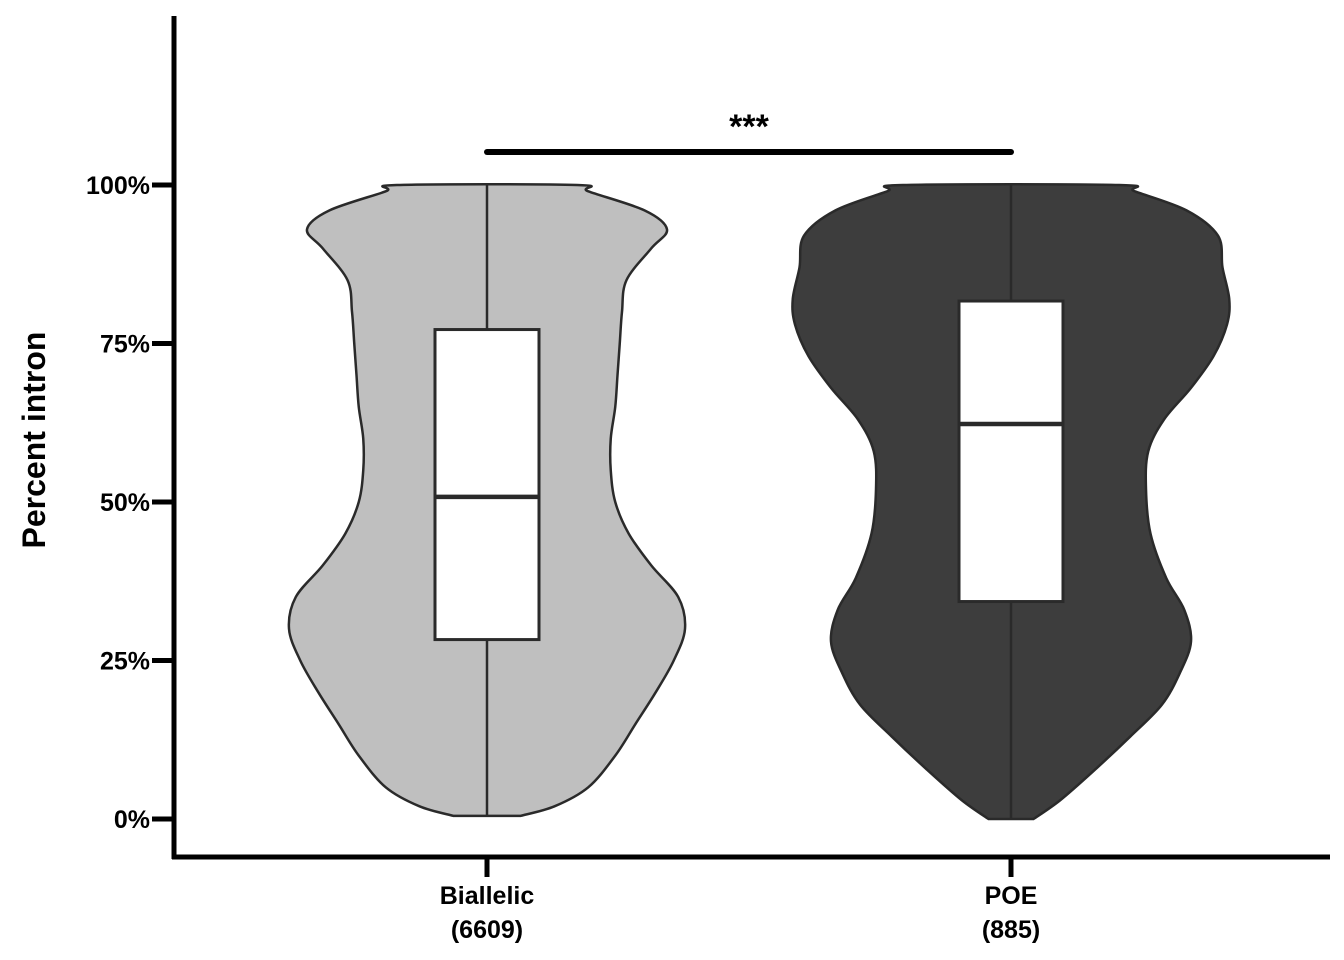 Image resolution: width=1344 pixels, height=960 pixels. I want to click on y-ticks: 0% 25% 50% 75% 100%, so click(130, 503).